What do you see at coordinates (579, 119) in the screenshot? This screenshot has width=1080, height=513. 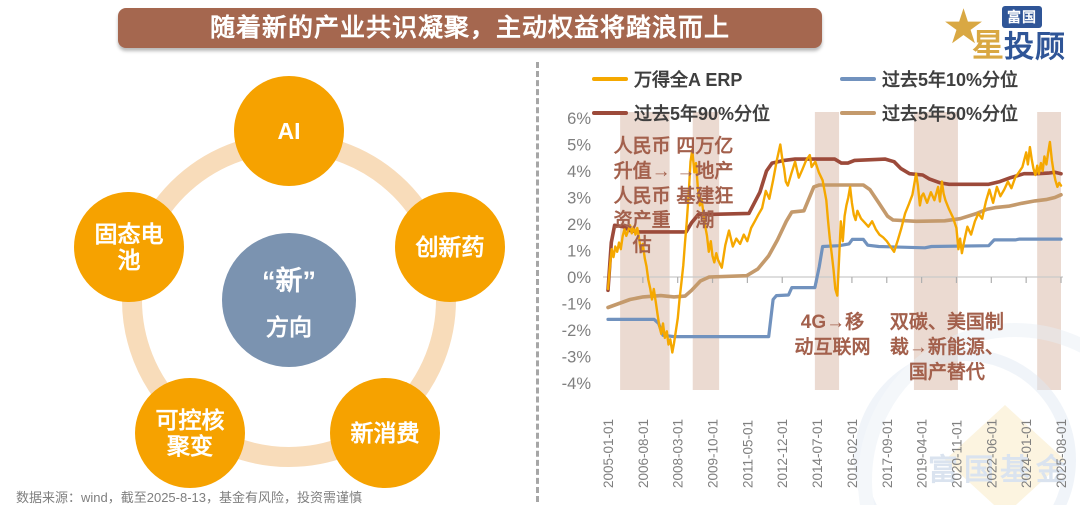 I see `y-tick-label: 6%` at bounding box center [579, 119].